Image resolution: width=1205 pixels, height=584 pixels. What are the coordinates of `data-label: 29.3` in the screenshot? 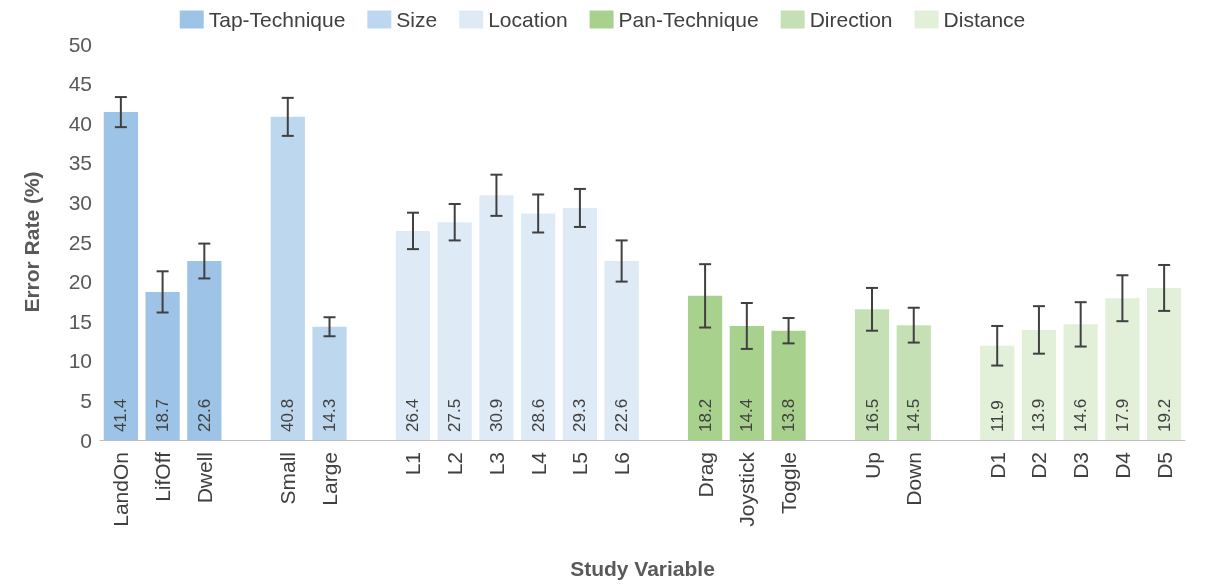 It's located at (580, 415).